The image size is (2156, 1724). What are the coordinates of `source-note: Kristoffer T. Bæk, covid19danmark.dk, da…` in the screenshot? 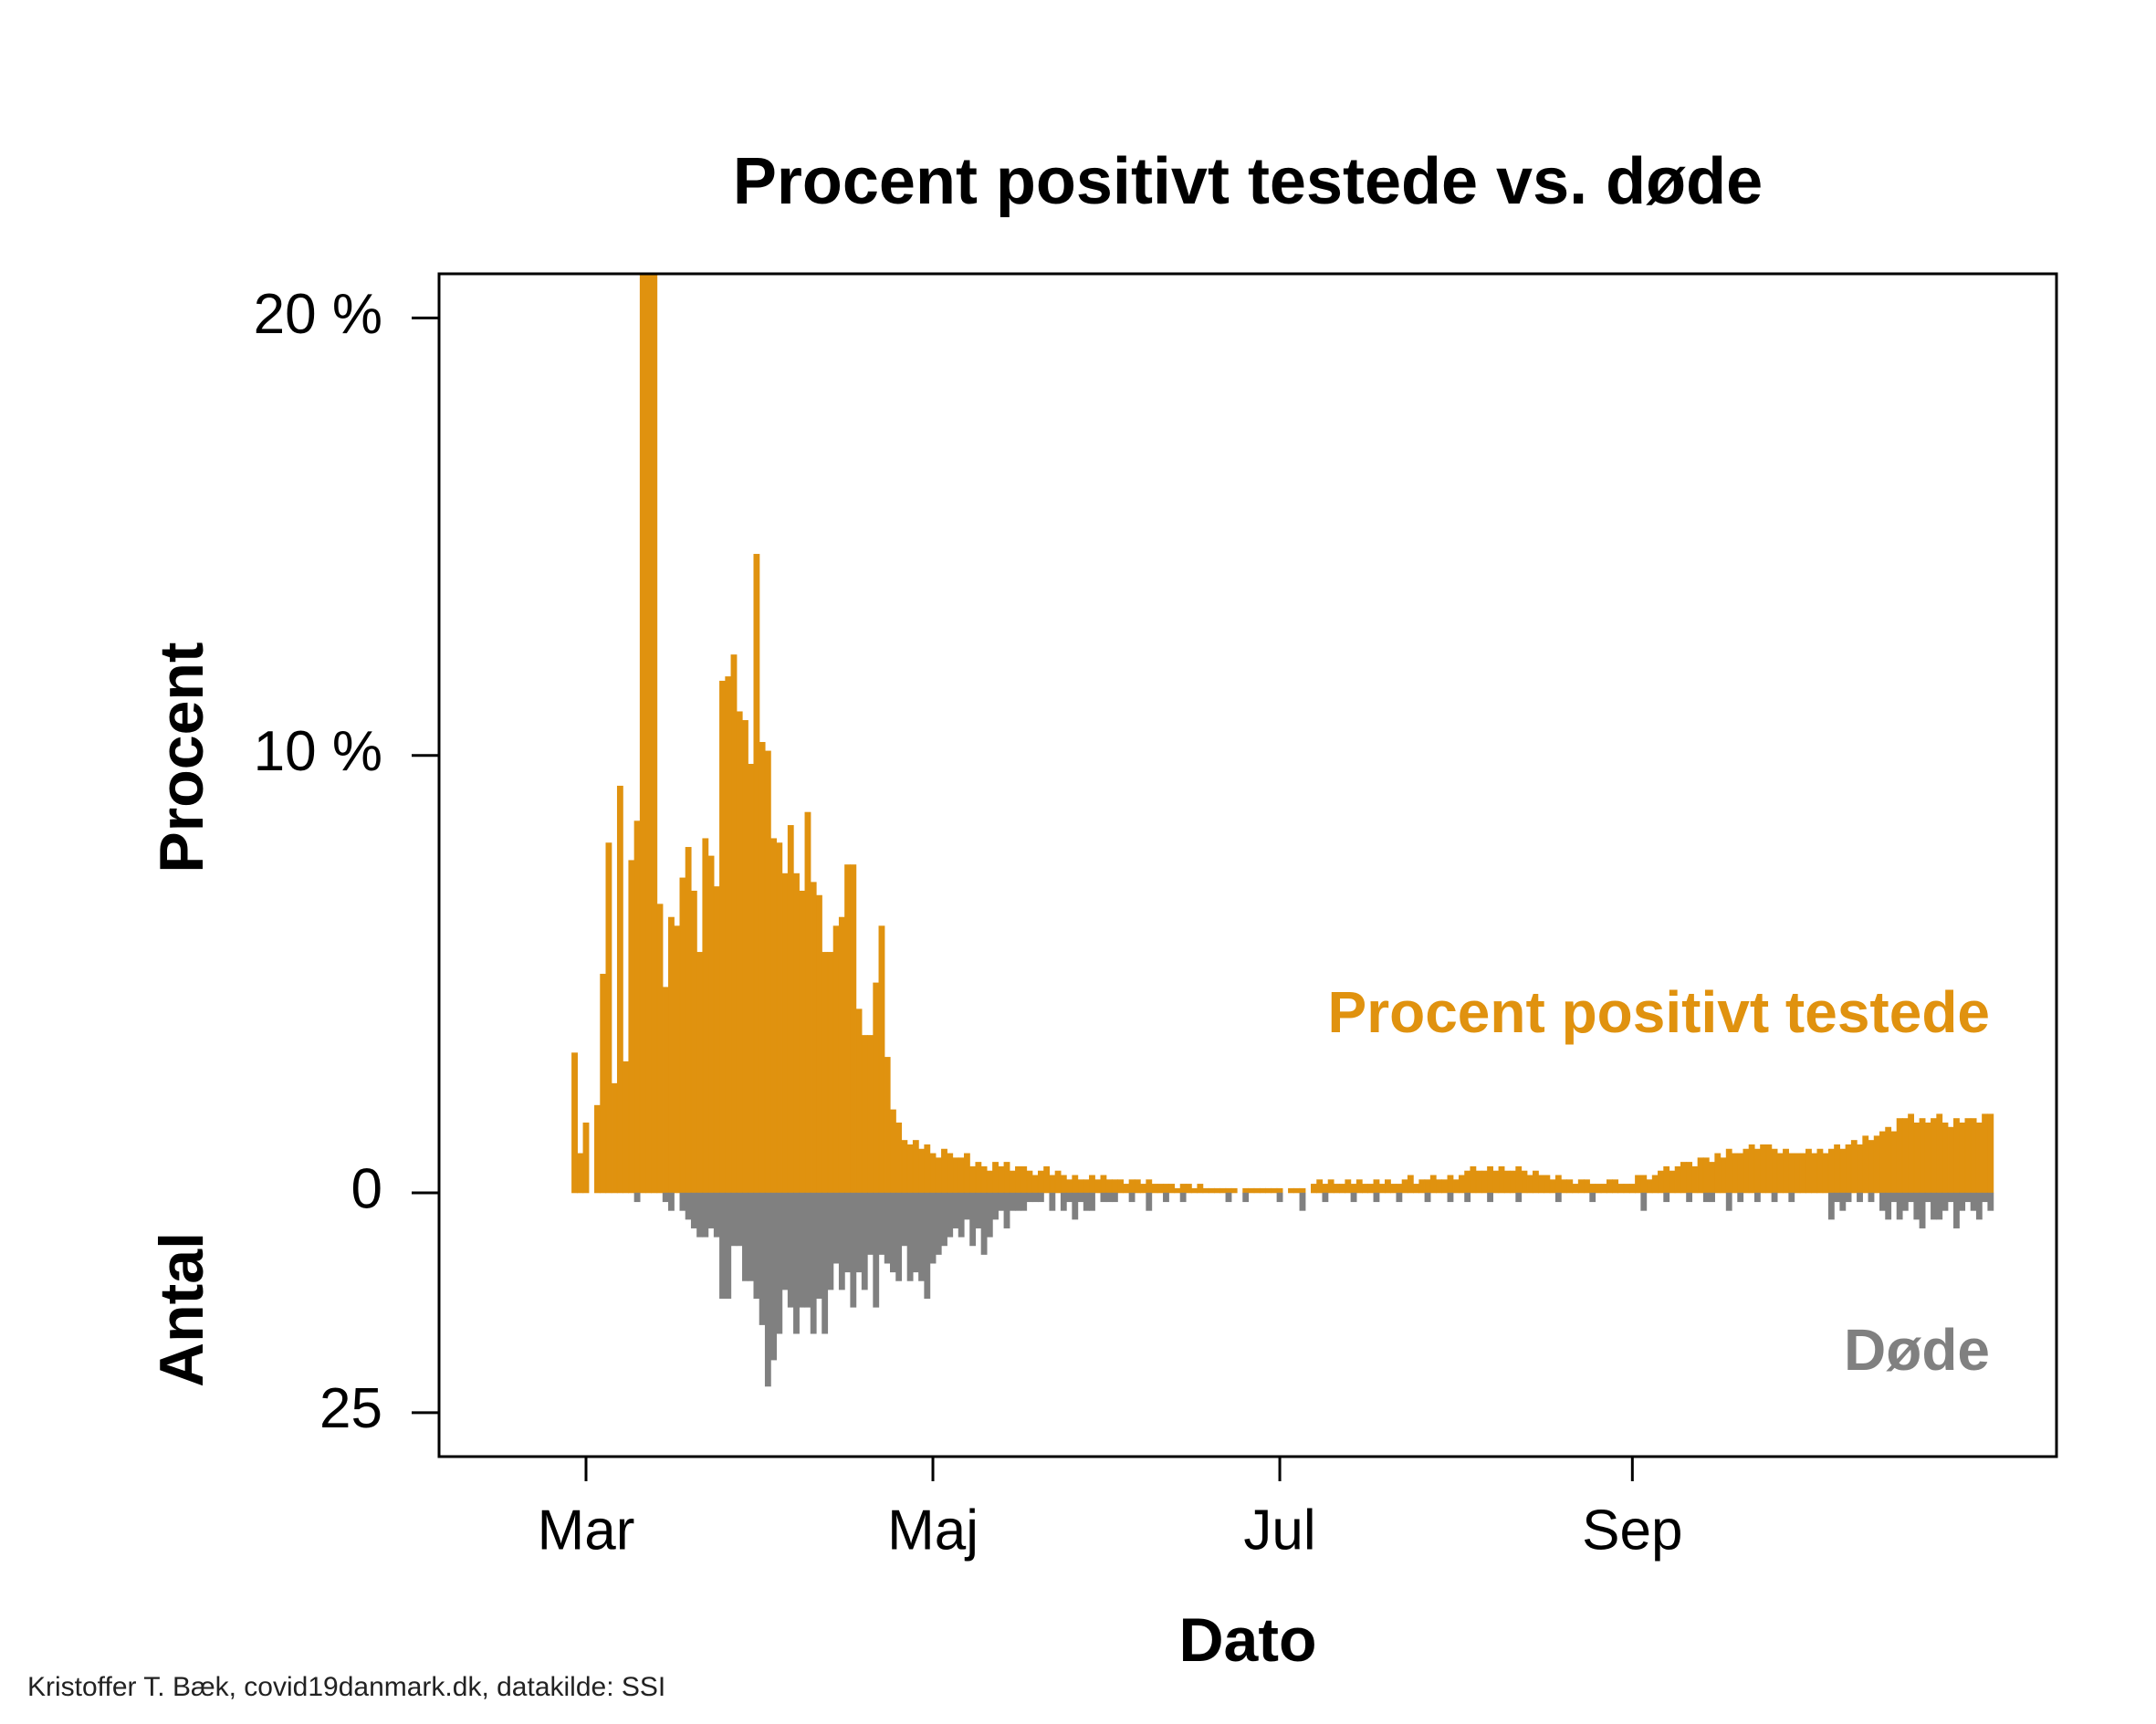 It's located at (346, 1687).